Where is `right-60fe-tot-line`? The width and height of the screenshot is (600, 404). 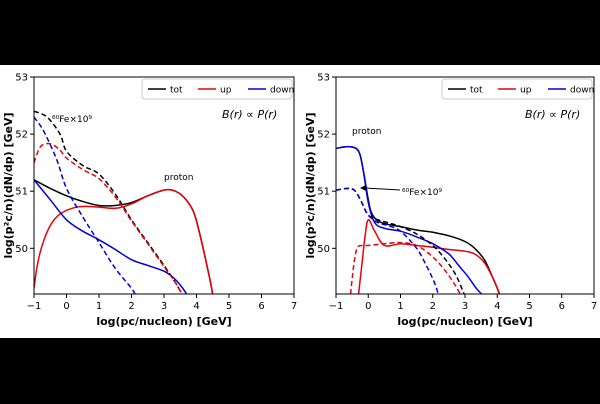 right-60fe-tot-line is located at coordinates (400, 240).